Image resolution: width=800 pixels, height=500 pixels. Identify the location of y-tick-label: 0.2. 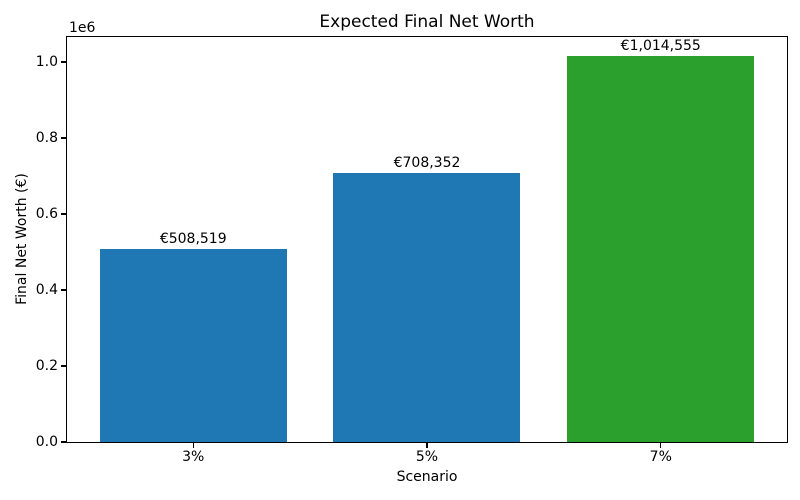
(46, 365).